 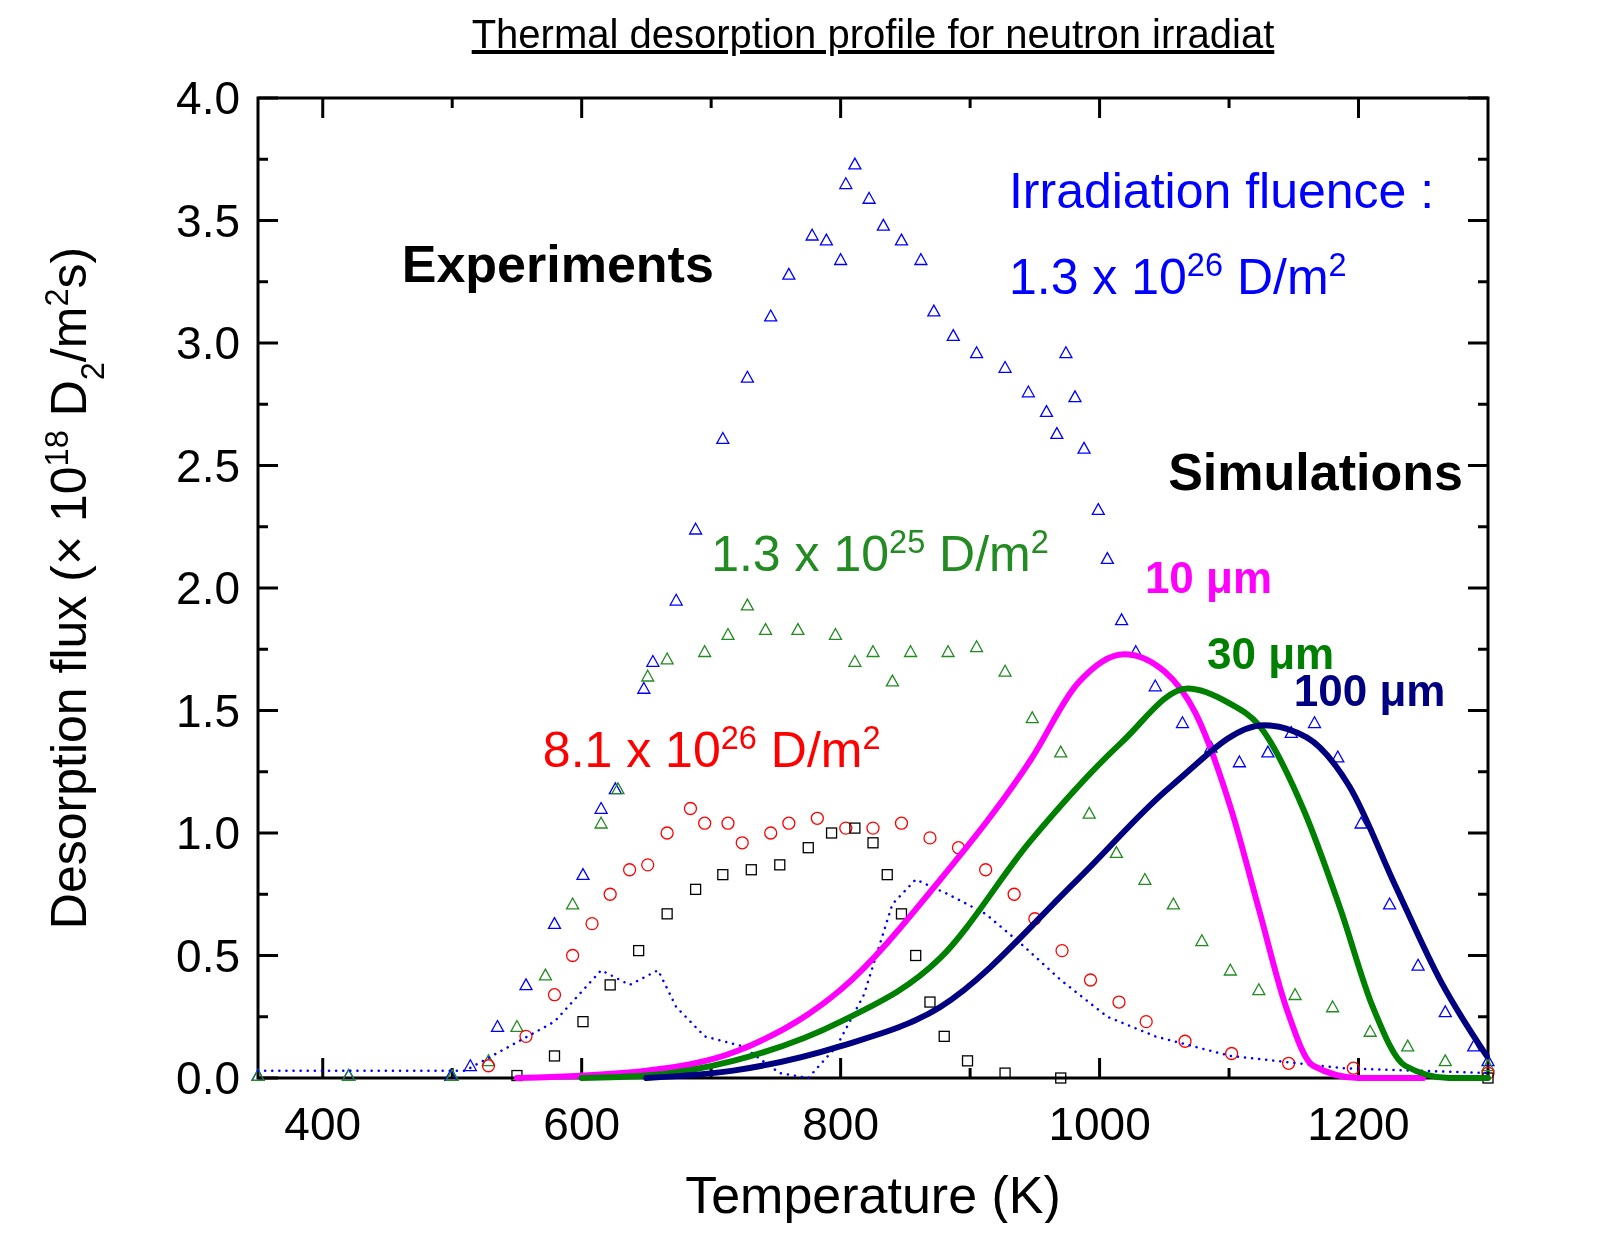 I want to click on annotation: Irradiation fluence :, so click(x=1221, y=191).